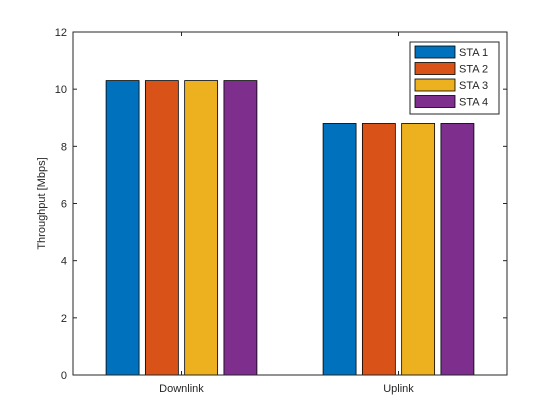 This screenshot has width=560, height=420. What do you see at coordinates (42, 203) in the screenshot?
I see `y-axis-label: Throughput [Mbps]` at bounding box center [42, 203].